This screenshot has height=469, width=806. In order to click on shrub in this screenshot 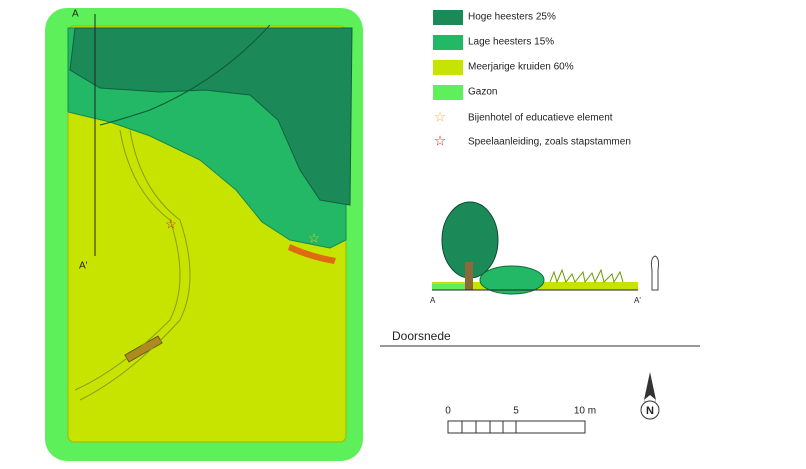, I will do `click(512, 280)`.